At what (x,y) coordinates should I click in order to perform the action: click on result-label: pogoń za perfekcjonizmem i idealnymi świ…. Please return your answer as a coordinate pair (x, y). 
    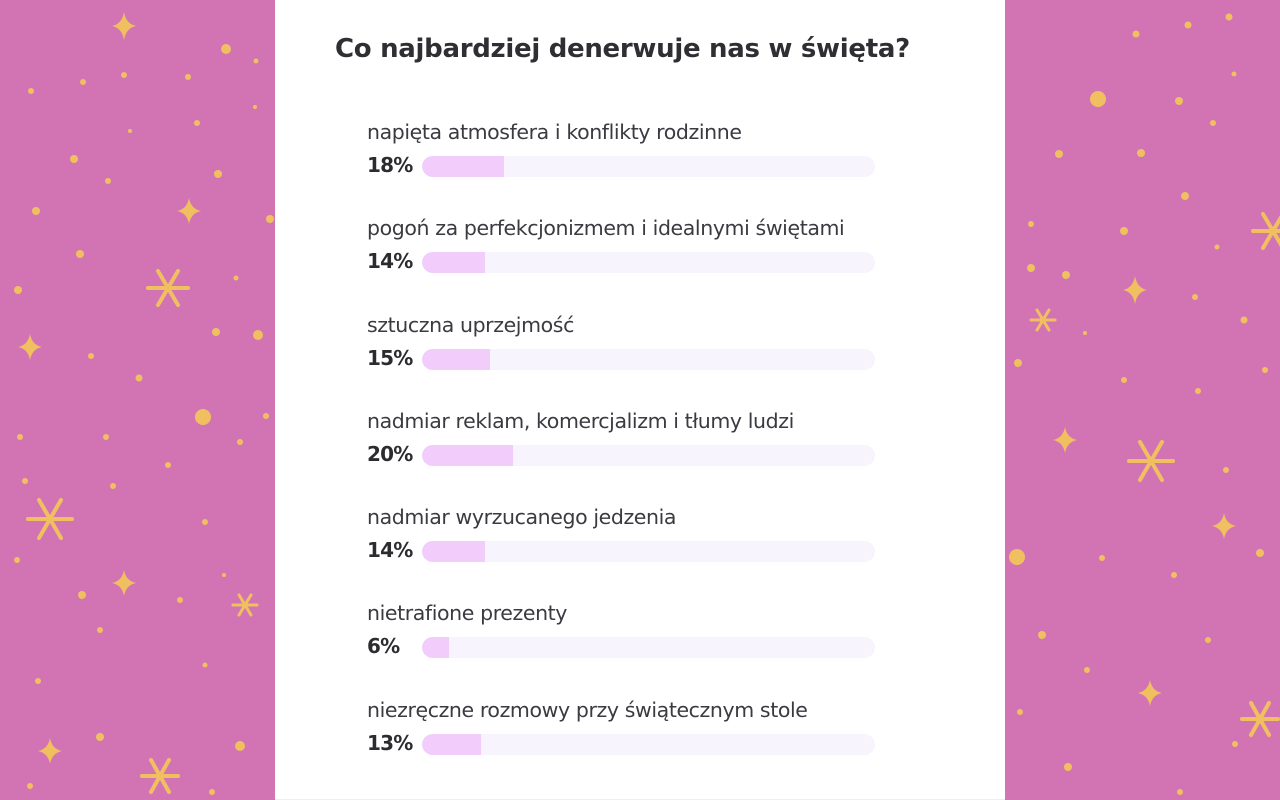
    Looking at the image, I should click on (606, 228).